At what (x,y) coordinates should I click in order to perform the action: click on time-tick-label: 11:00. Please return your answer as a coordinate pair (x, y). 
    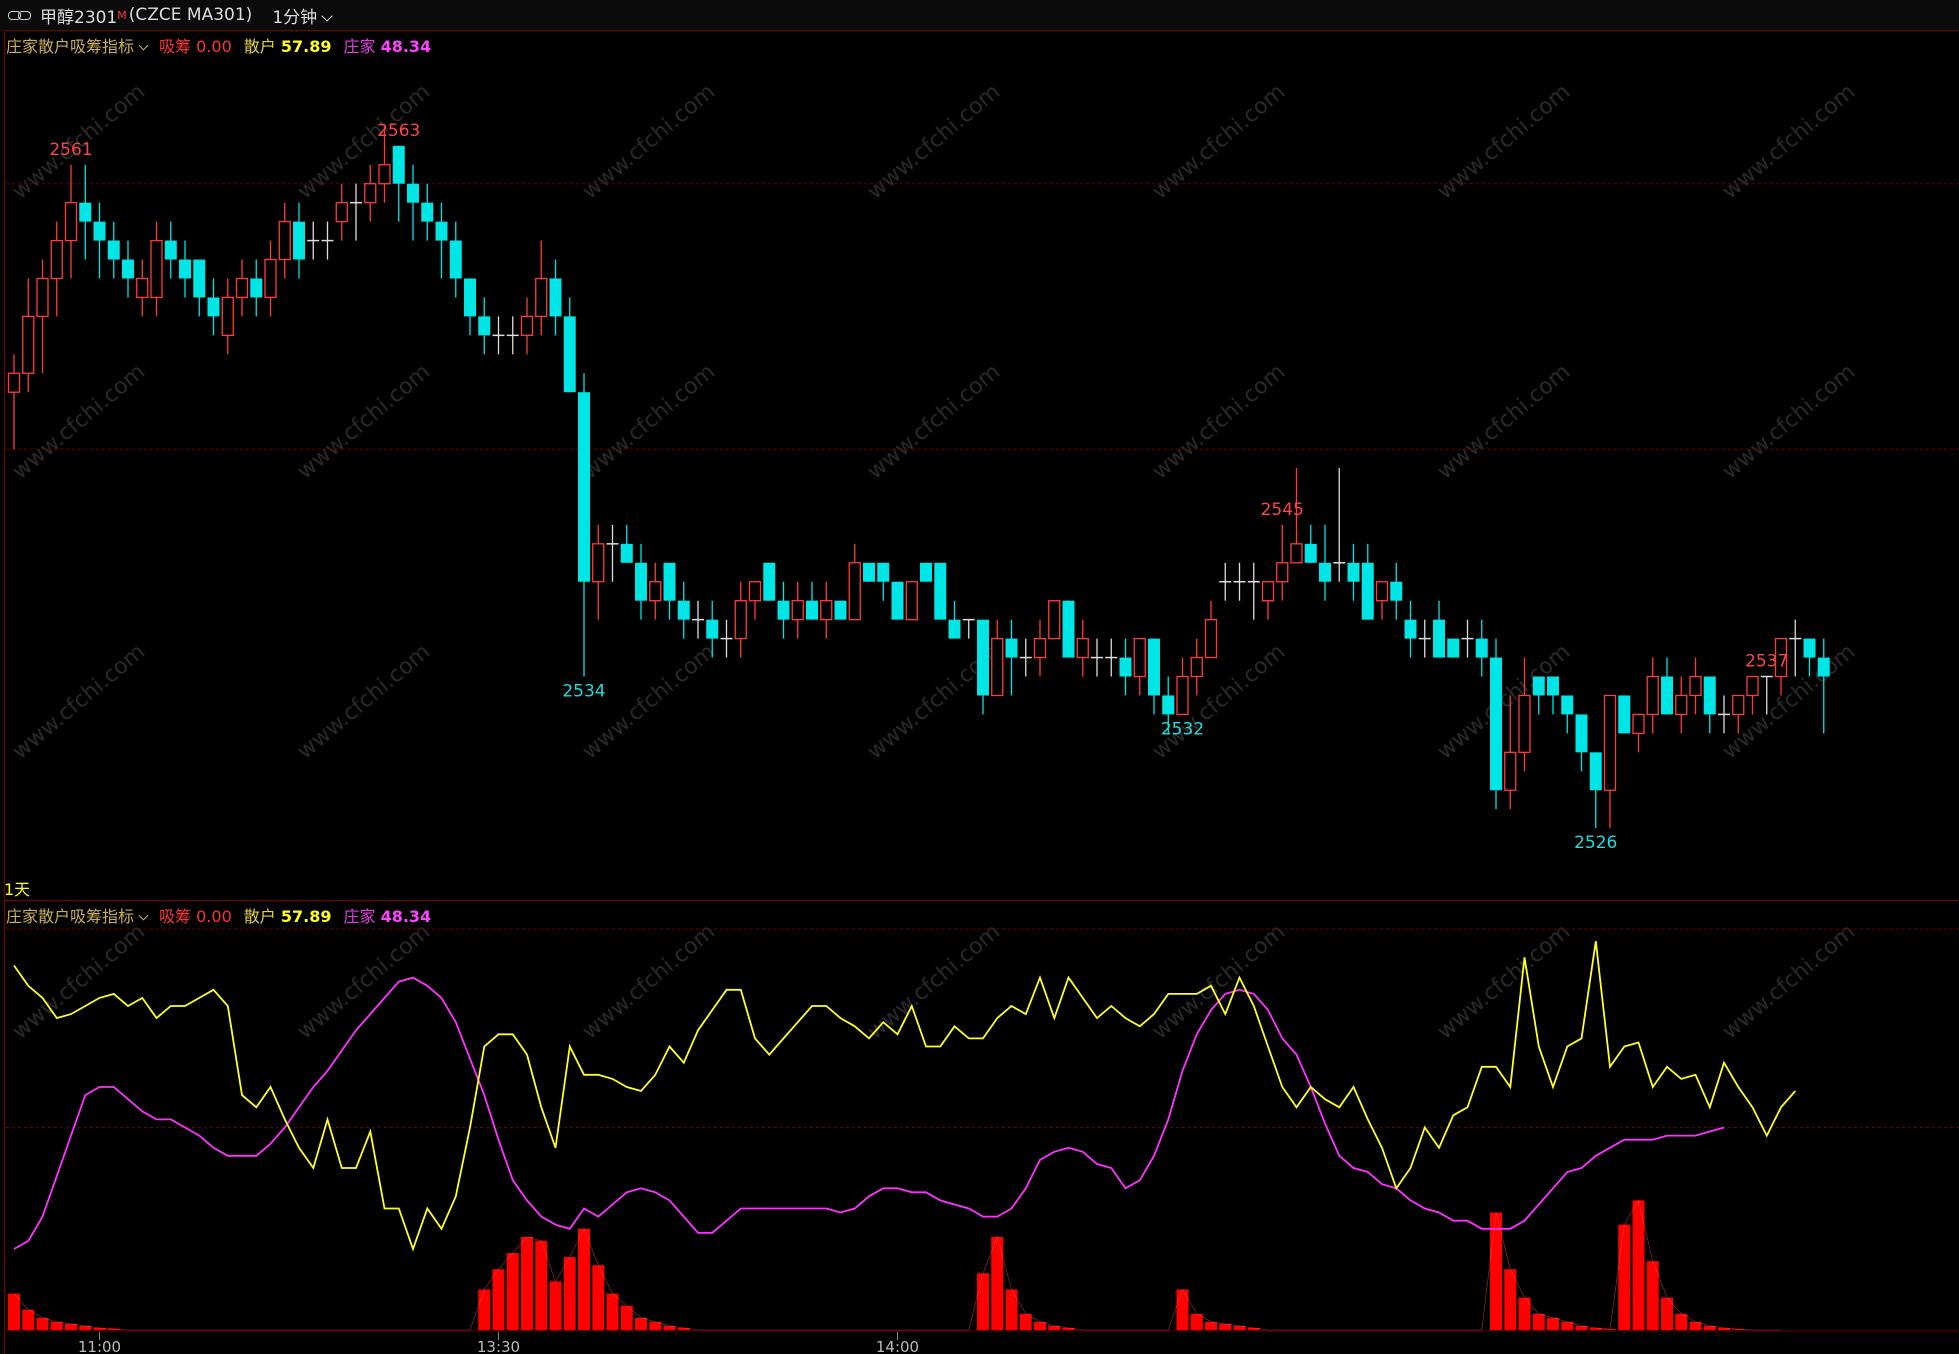
    Looking at the image, I should click on (99, 1345).